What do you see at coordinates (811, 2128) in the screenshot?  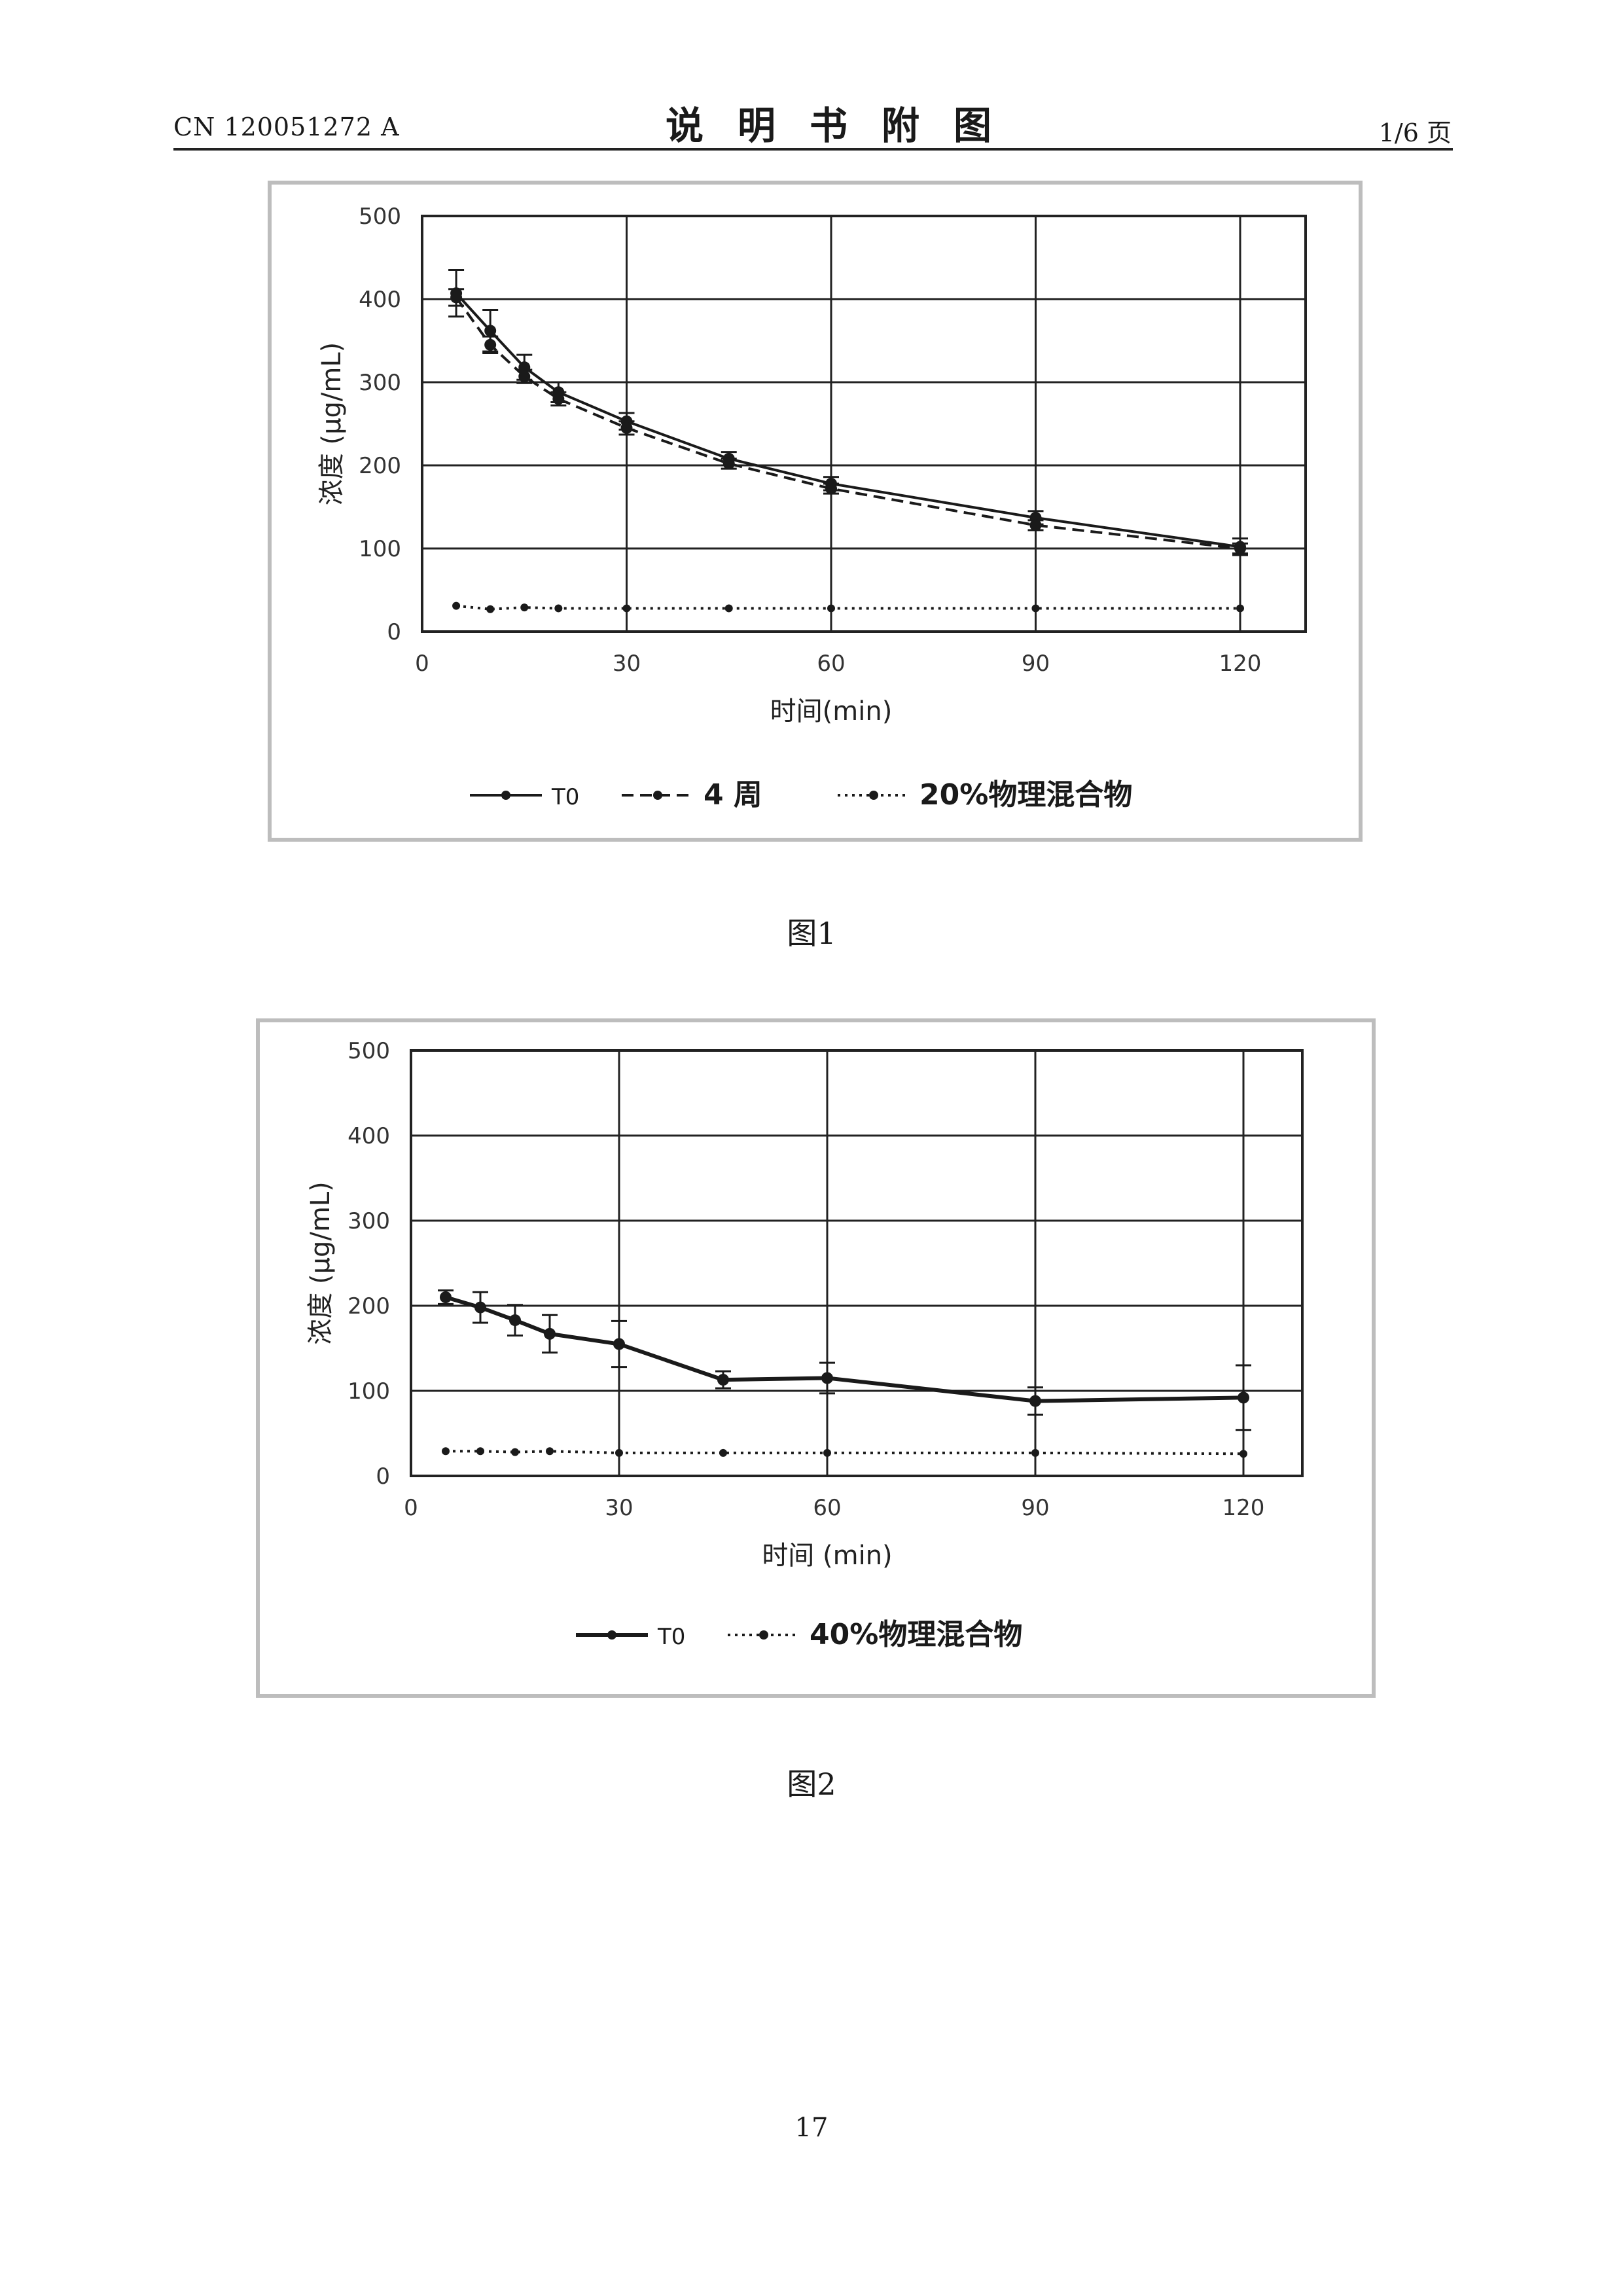 I see `page-number: 17` at bounding box center [811, 2128].